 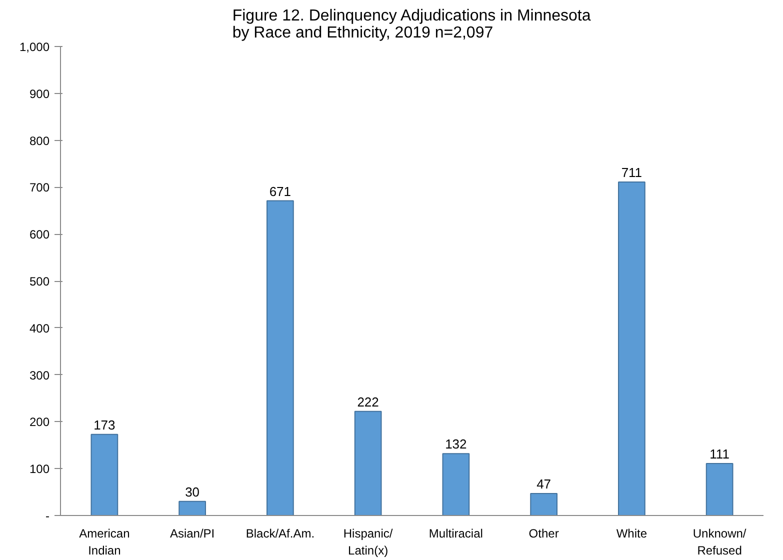 What do you see at coordinates (720, 454) in the screenshot?
I see `data-label: 111` at bounding box center [720, 454].